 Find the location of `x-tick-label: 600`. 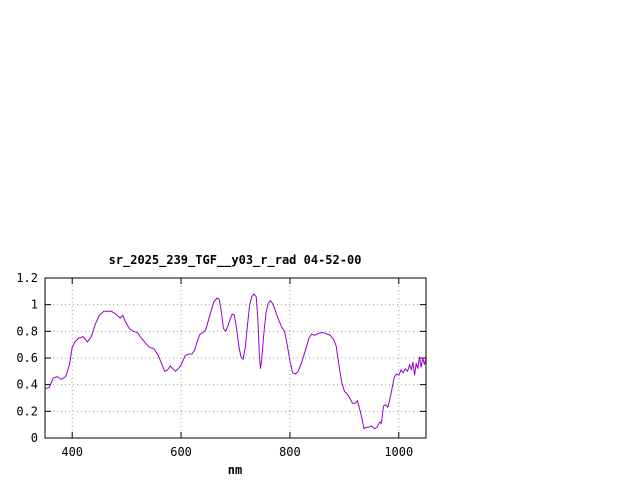

x-tick-label: 600 is located at coordinates (181, 452).